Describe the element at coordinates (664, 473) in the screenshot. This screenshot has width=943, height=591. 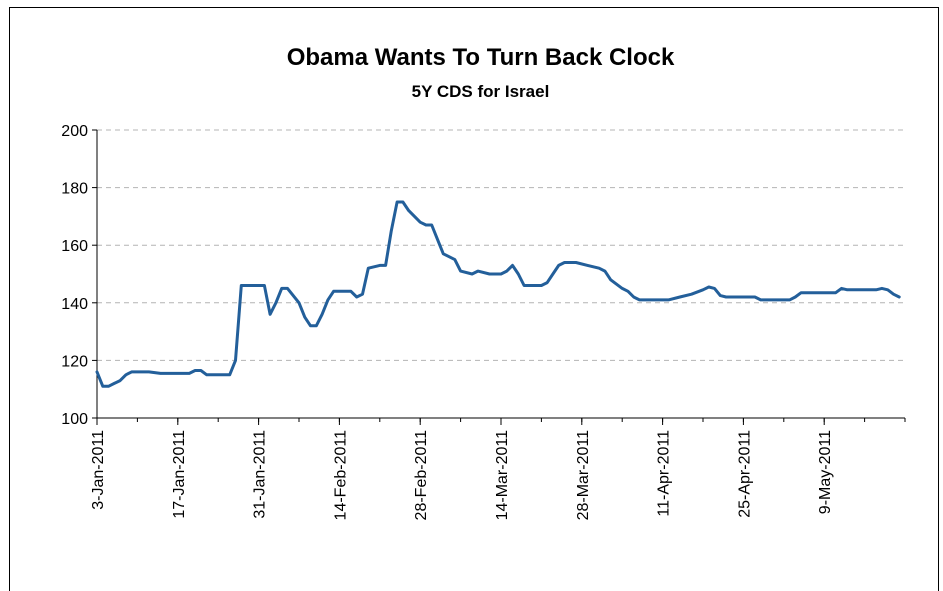
I see `x-tick-label: 11-Apr-2011` at that location.